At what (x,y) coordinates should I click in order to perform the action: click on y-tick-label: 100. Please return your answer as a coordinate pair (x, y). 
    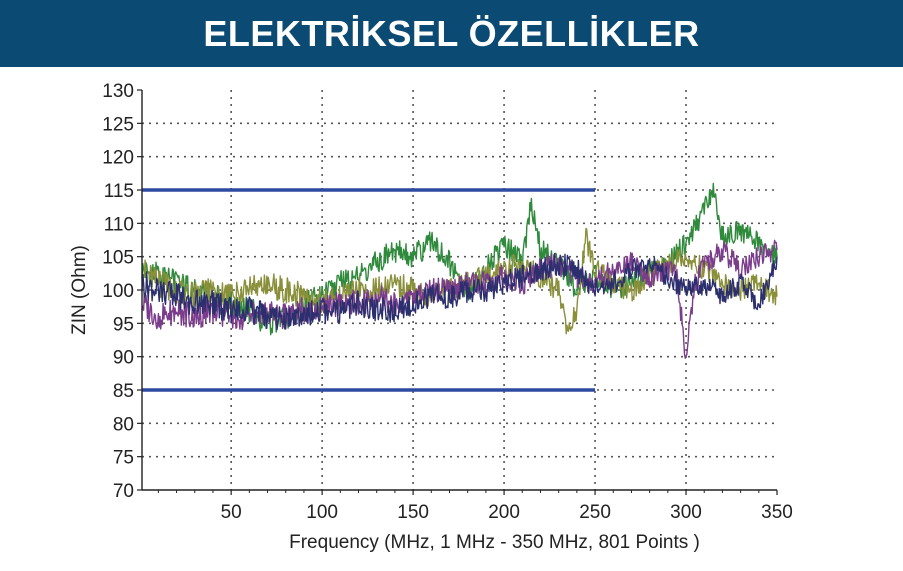
    Looking at the image, I should click on (118, 291).